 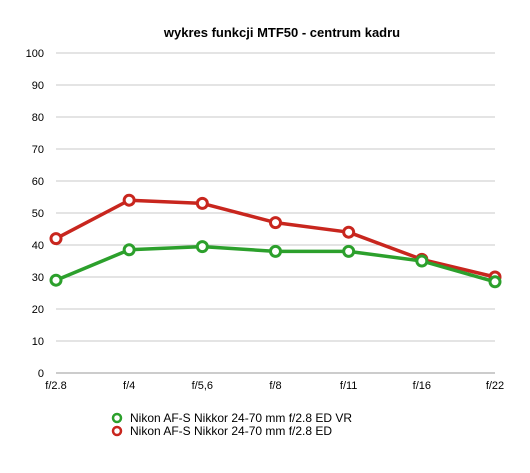 I want to click on x-tick-label: f/11, so click(x=349, y=386).